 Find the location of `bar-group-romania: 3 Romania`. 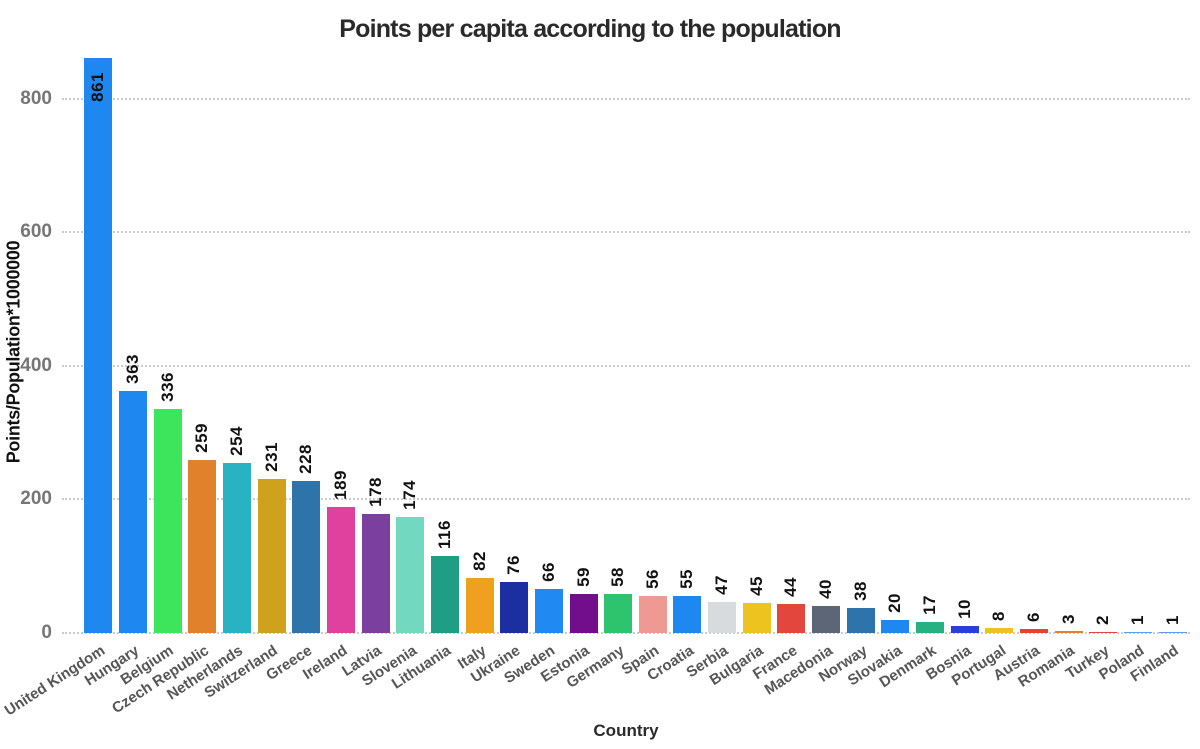

bar-group-romania: 3 Romania is located at coordinates (1051, 373).